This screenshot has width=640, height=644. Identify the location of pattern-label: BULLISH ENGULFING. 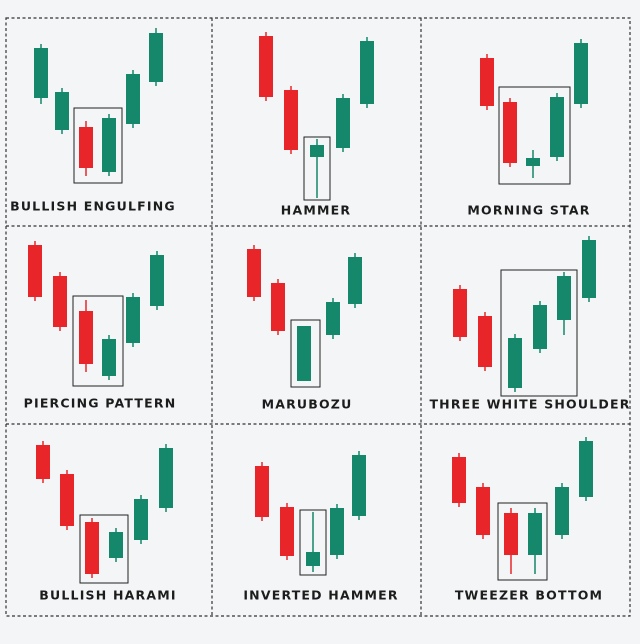
(93, 206).